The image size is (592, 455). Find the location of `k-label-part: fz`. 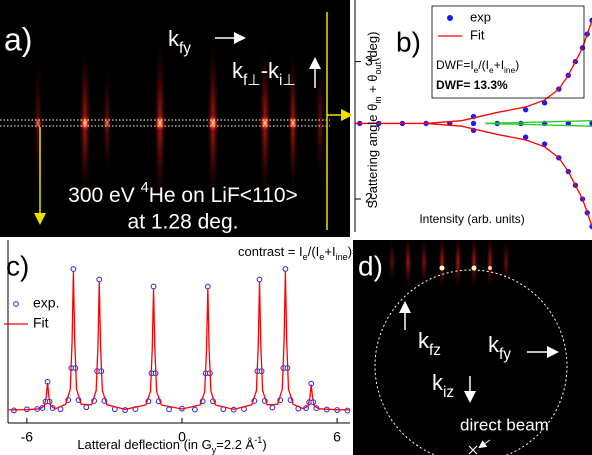

k-label-part: fz is located at coordinates (435, 350).